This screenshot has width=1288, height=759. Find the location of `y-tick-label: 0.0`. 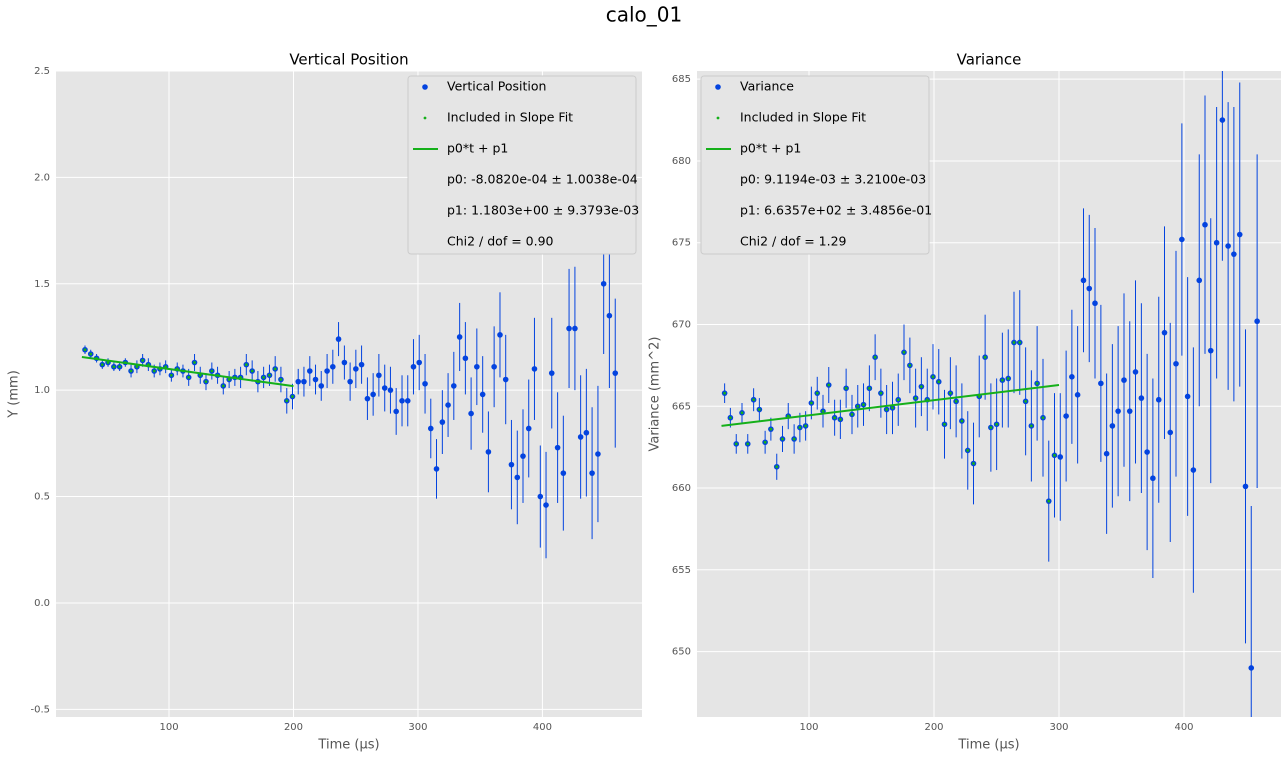

y-tick-label: 0.0 is located at coordinates (42, 603).